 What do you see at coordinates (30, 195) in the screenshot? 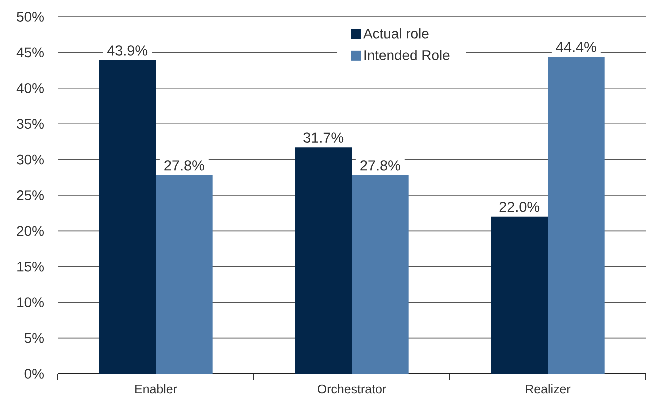
I see `y-tick-label: 25%` at bounding box center [30, 195].